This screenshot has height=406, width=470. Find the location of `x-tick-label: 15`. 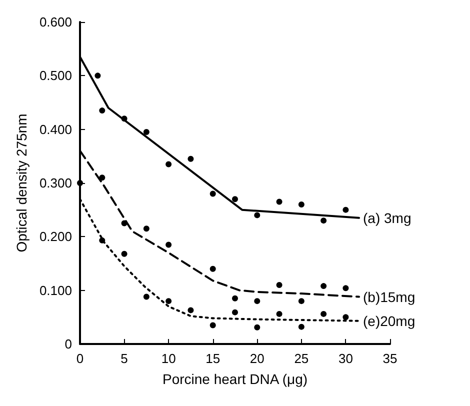

x-tick-label: 15 is located at coordinates (213, 358).